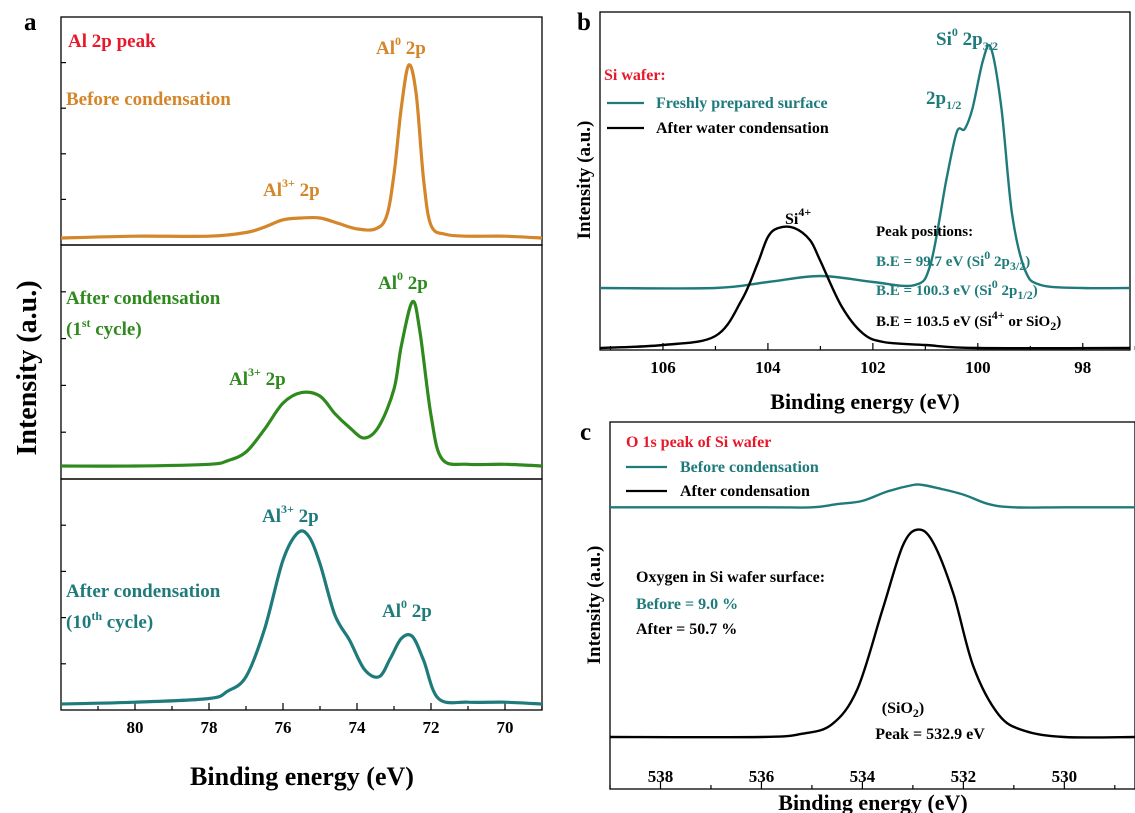 The image size is (1135, 813). I want to click on panel-c-ylabel: Intensity (a.u.), so click(594, 605).